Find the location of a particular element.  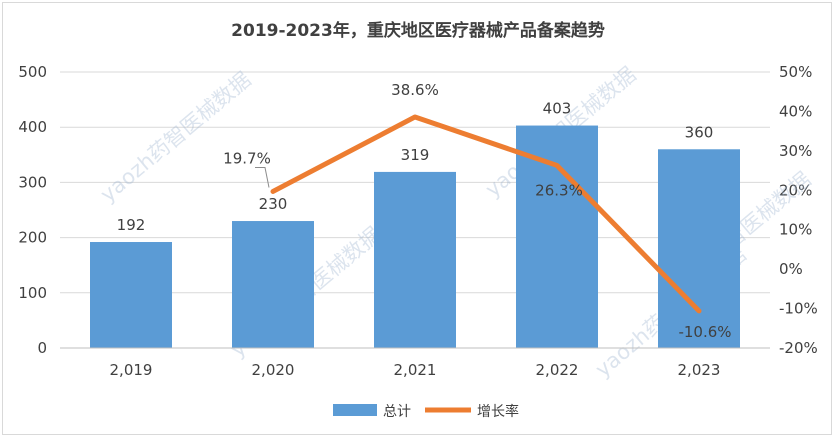

chart-title: 2019-2023年，重庆地区医疗器械产品备案趋势 is located at coordinates (418, 30).